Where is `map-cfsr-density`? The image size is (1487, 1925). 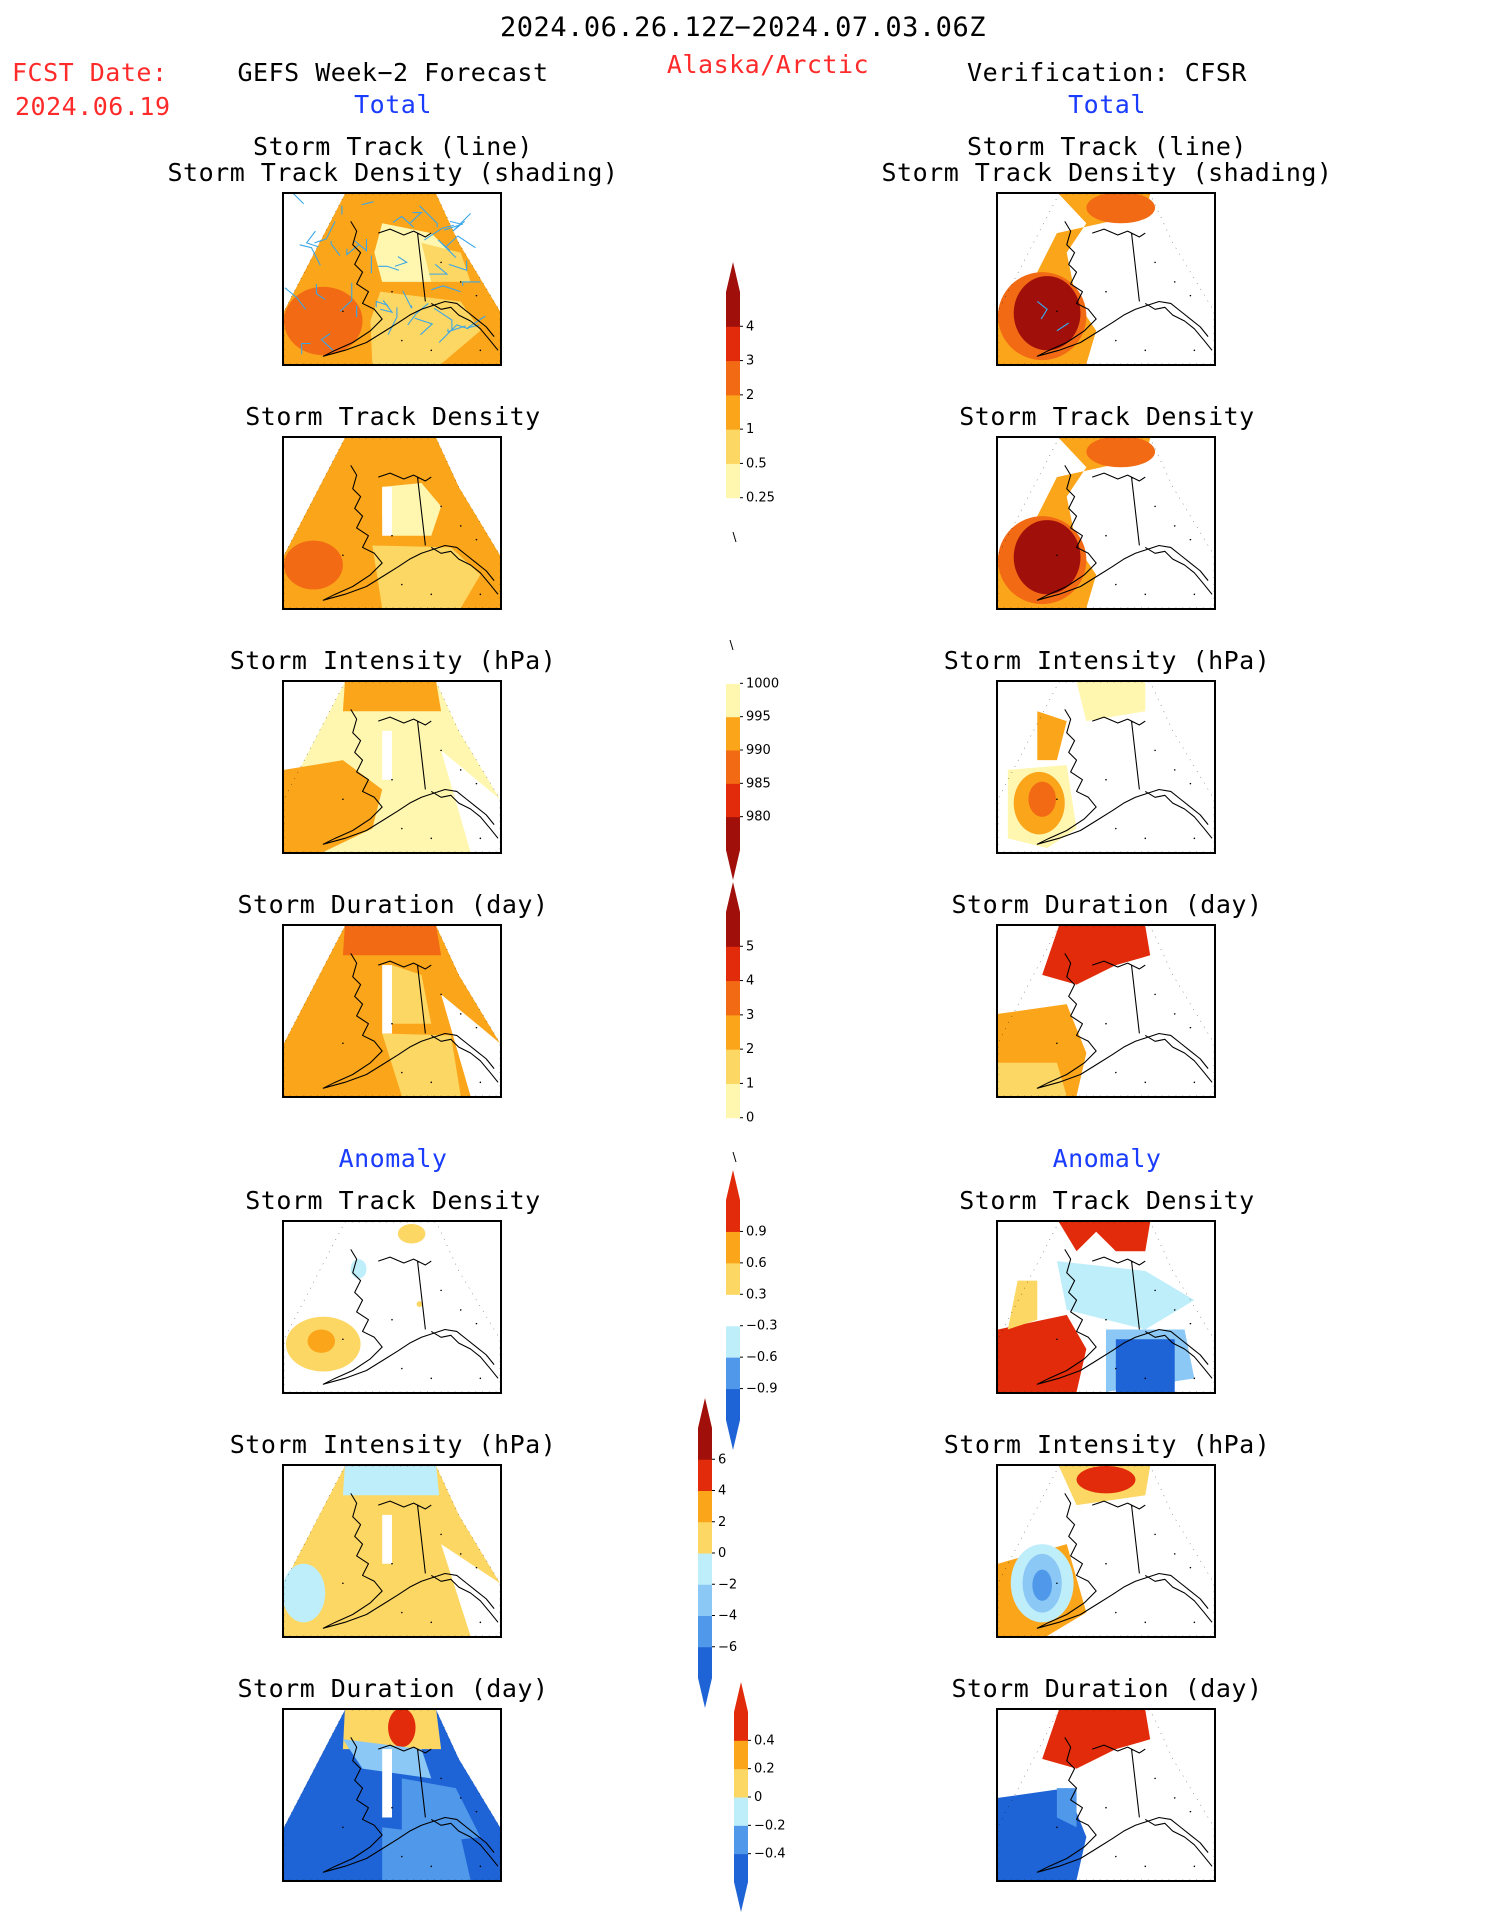 map-cfsr-density is located at coordinates (1106, 523).